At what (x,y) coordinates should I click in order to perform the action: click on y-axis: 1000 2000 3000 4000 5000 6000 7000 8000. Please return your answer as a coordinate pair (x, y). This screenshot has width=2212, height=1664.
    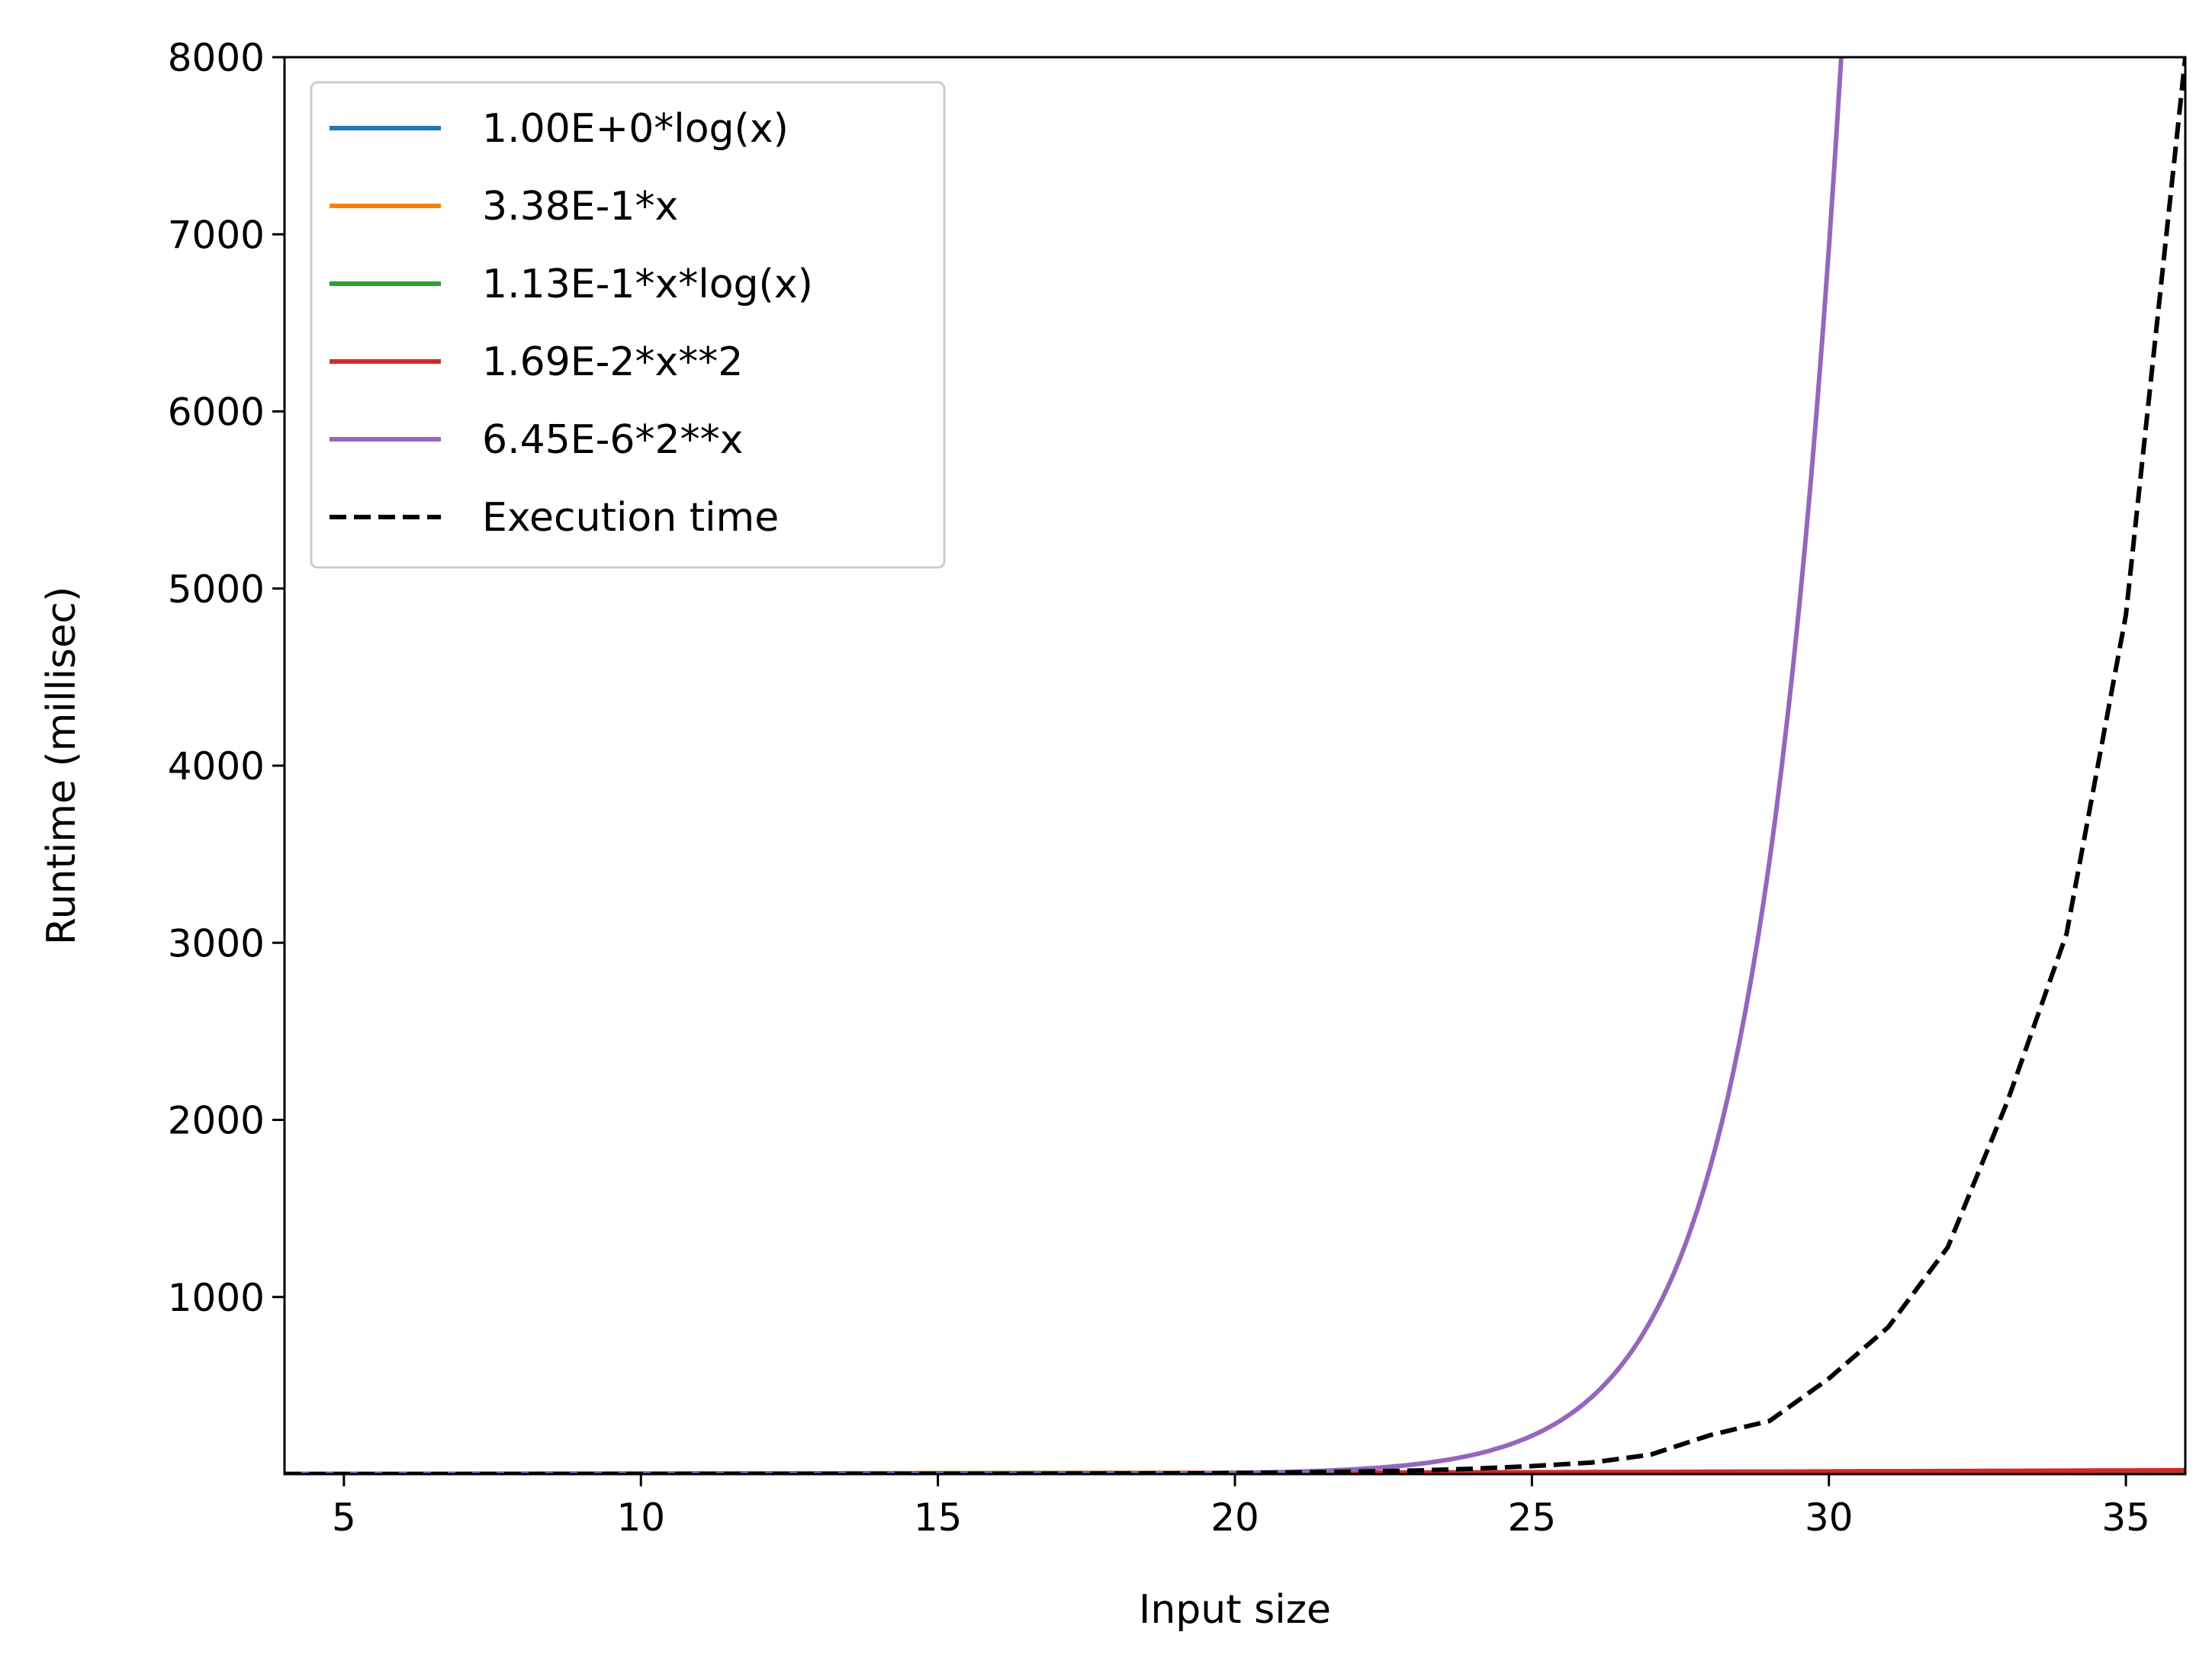
    Looking at the image, I should click on (226, 678).